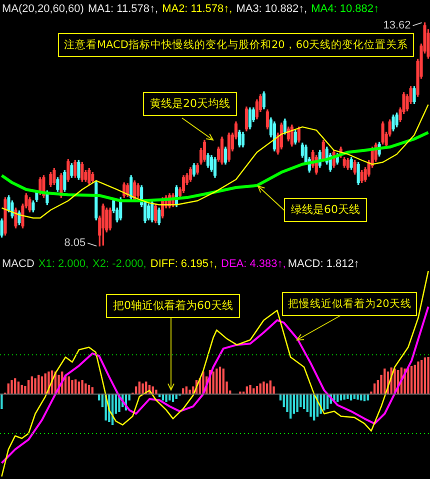  I want to click on text: X1: 2.000,, so click(63, 264).